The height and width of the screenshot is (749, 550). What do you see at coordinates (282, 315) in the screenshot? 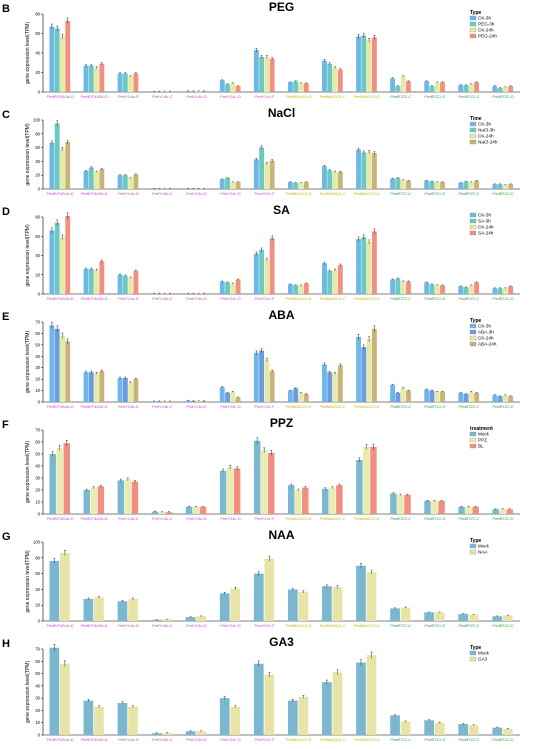
I see `panel-title: ABA` at bounding box center [282, 315].